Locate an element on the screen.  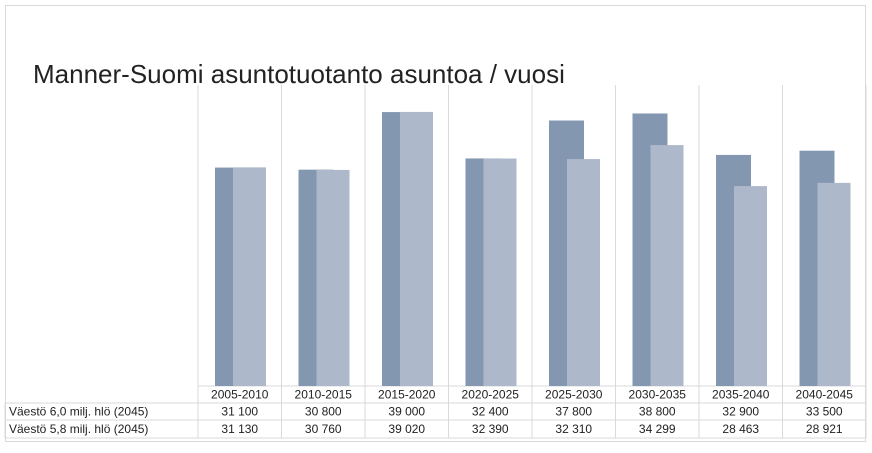
value-label: 32 390 is located at coordinates (490, 429).